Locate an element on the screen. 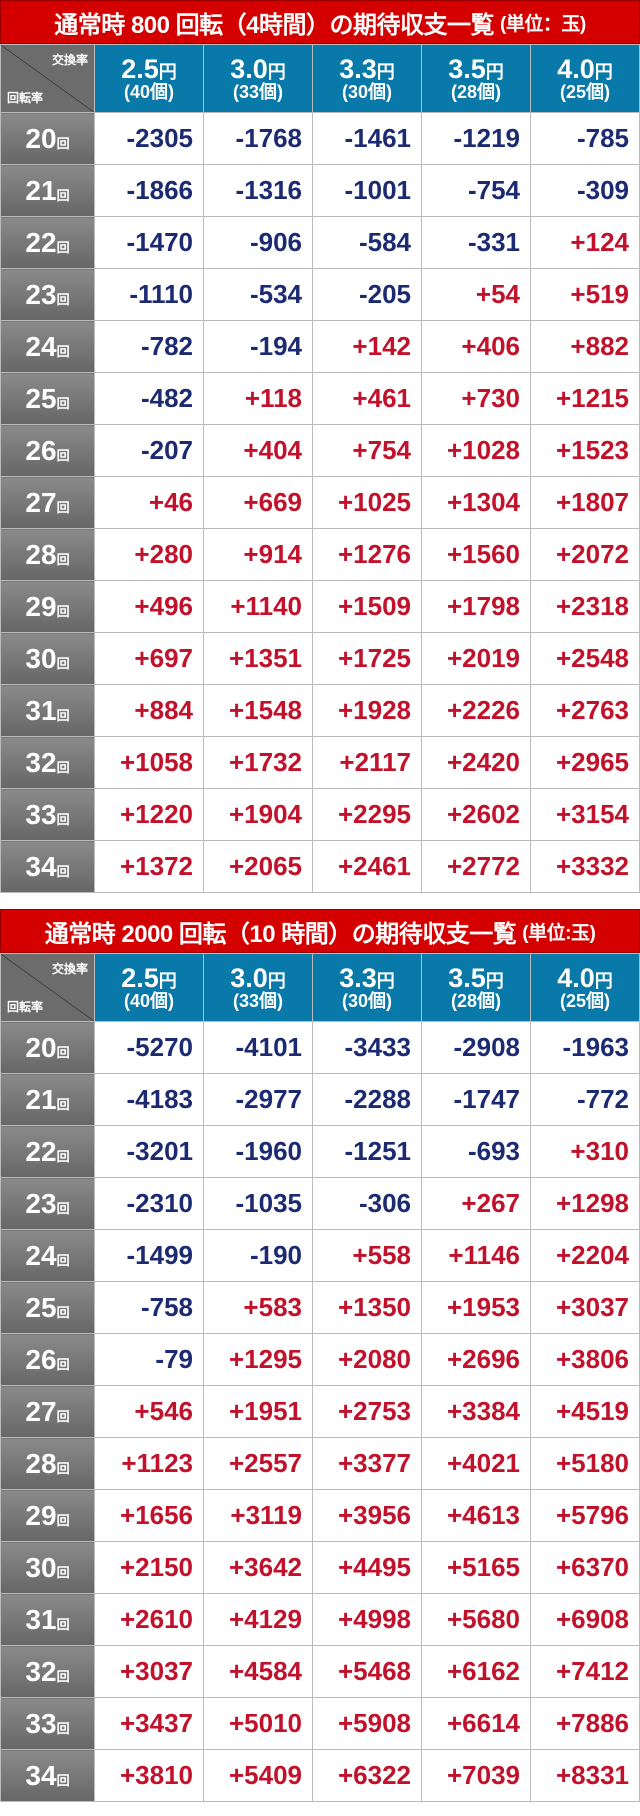  table-cell: -1035 is located at coordinates (258, 1203).